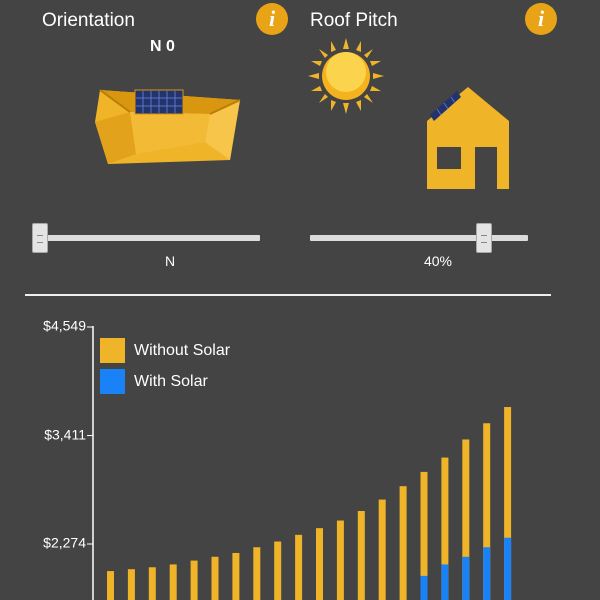  Describe the element at coordinates (438, 261) in the screenshot. I see `roof-pitch-slider-label: 40%` at that location.